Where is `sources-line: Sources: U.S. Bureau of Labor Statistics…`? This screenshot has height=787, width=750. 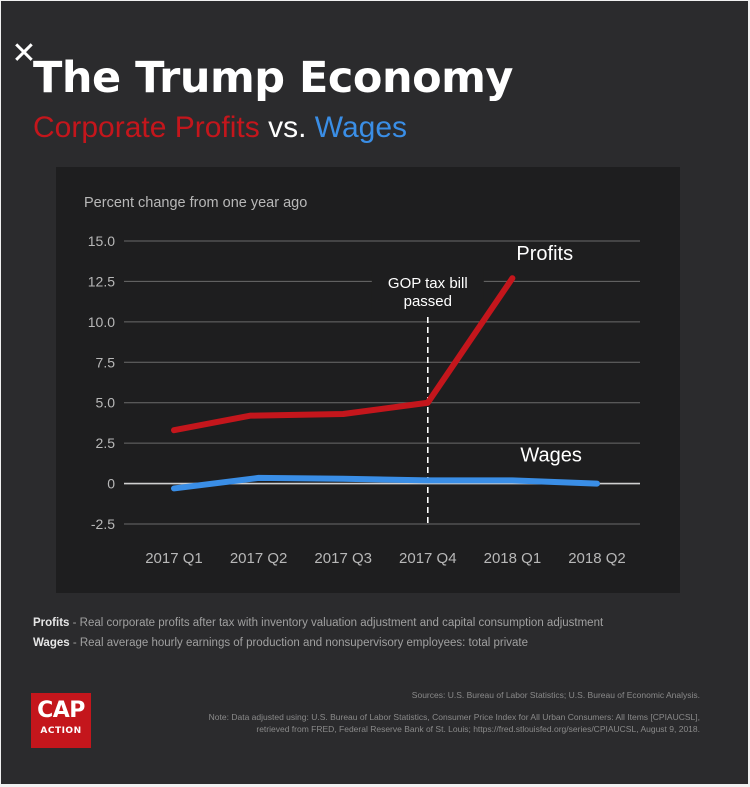
sources-line: Sources: U.S. Bureau of Labor Statistics… is located at coordinates (555, 695).